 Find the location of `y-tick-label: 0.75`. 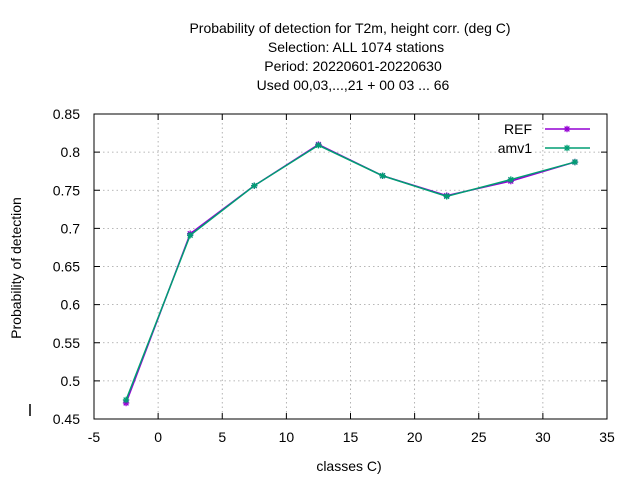

y-tick-label: 0.75 is located at coordinates (66, 190).